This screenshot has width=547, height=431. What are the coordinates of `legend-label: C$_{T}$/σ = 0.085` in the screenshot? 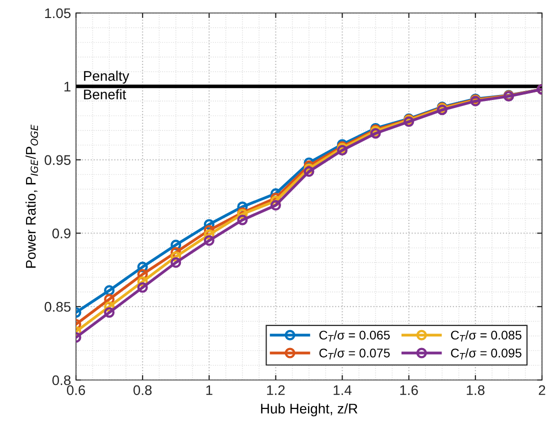 It's located at (486, 336).